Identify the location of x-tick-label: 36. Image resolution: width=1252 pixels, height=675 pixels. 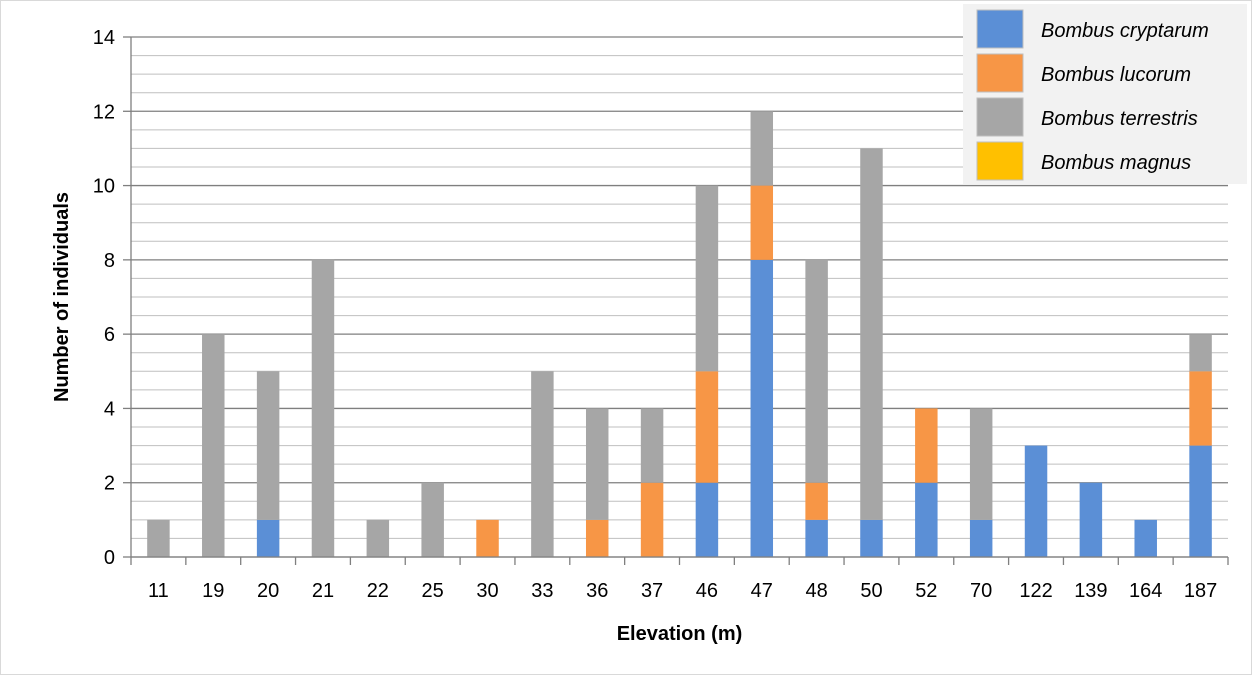
(597, 591).